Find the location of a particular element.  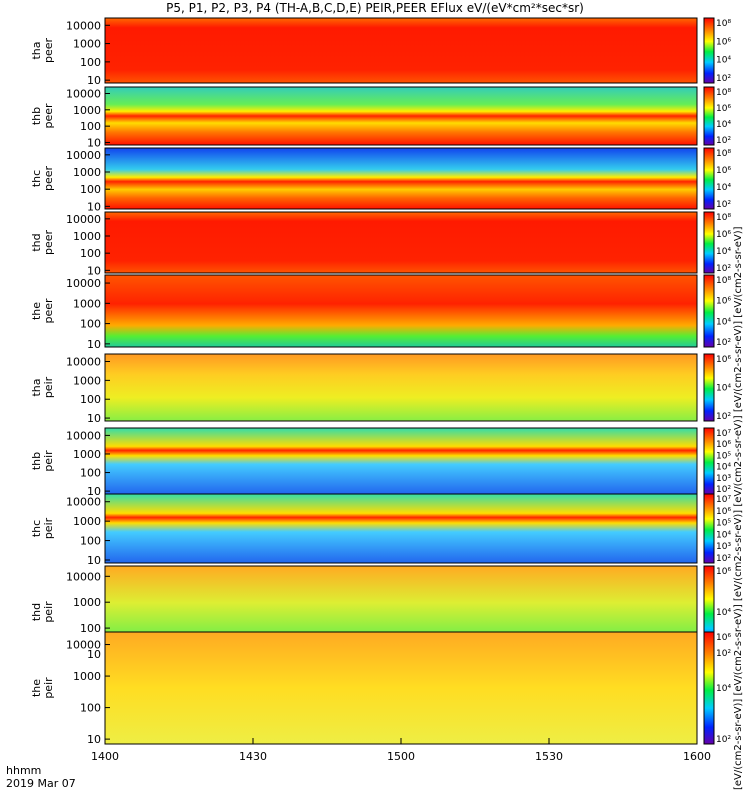

panel-thd_peer: 10000 1000 100 10 thd peer 10⁸ 10⁶ 10⁴ 10² is located at coordinates (380, 244).